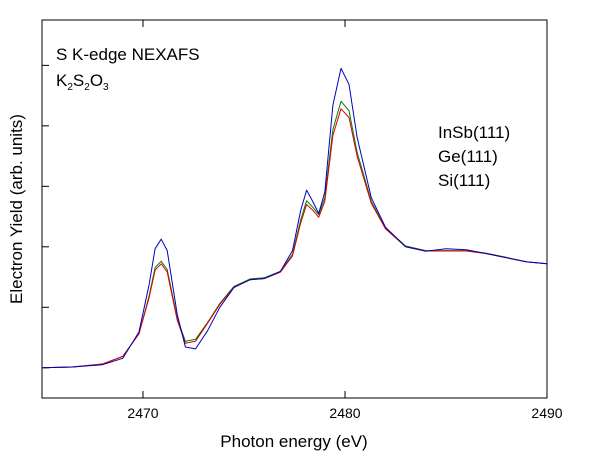  Describe the element at coordinates (70, 87) in the screenshot. I see `subtitle-sub-1: 2` at that location.